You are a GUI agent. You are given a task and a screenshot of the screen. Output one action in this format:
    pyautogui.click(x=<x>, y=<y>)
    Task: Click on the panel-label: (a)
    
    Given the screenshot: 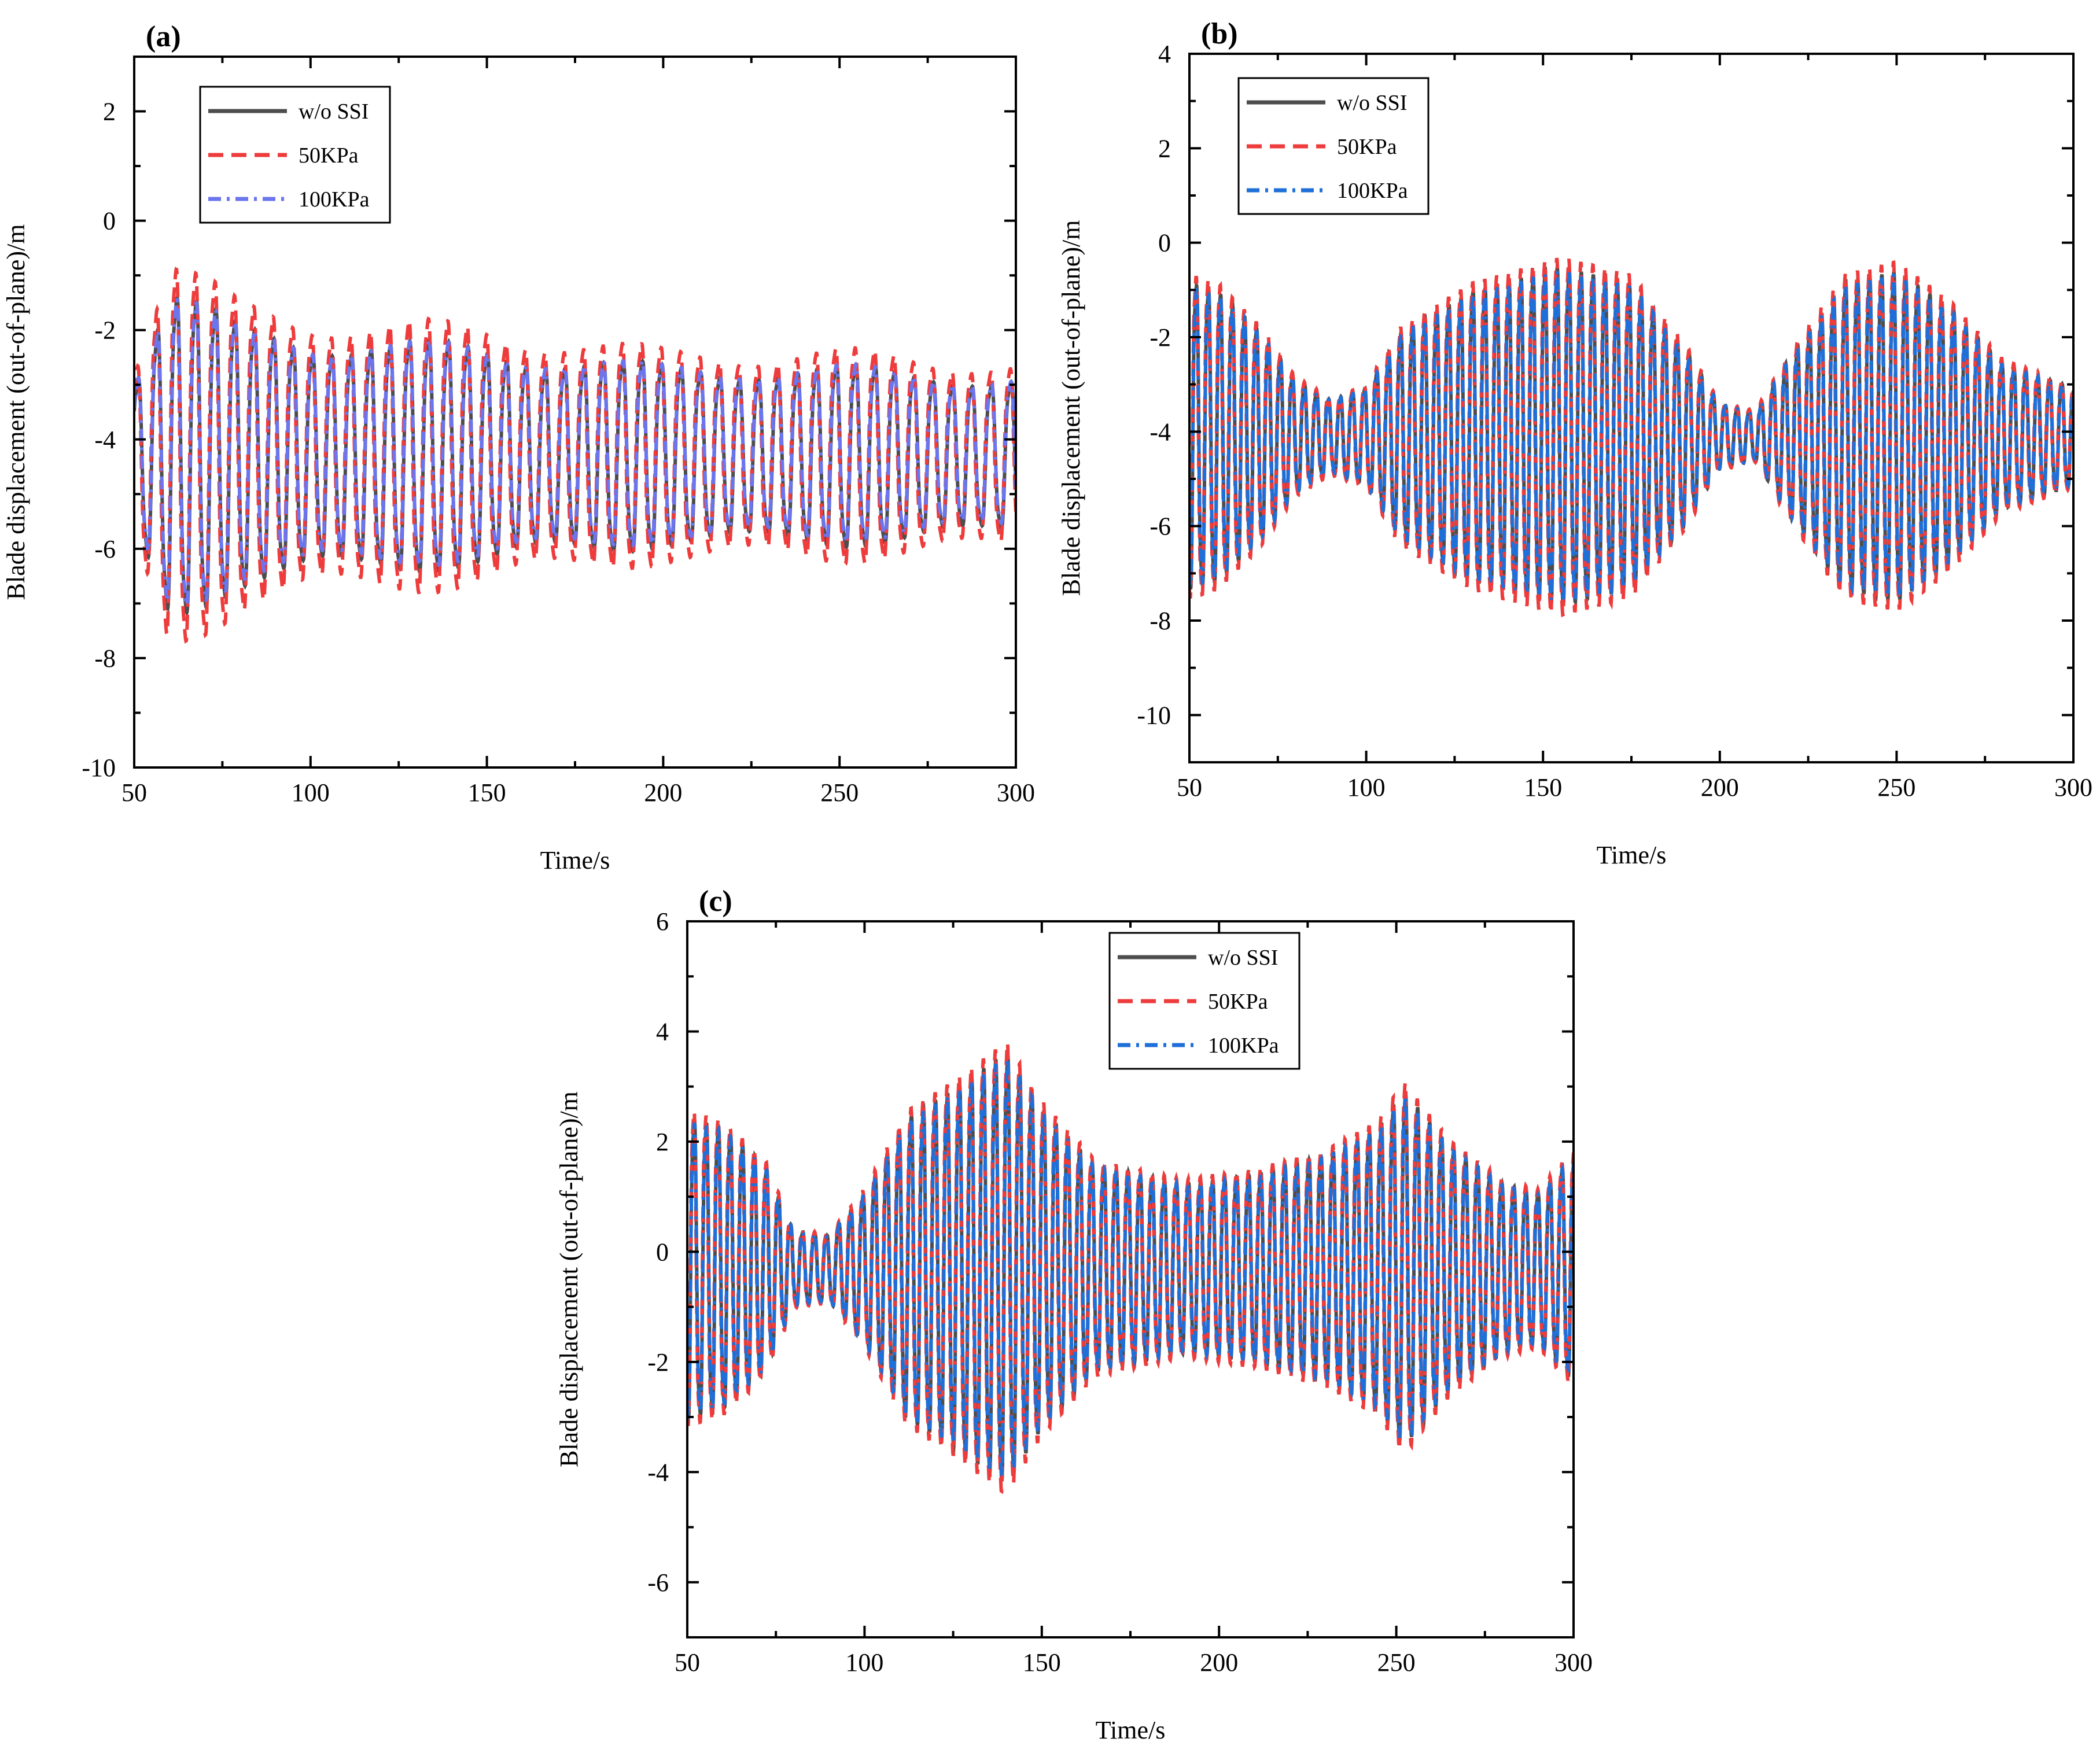 What is the action you would take?
    pyautogui.click(x=163, y=36)
    